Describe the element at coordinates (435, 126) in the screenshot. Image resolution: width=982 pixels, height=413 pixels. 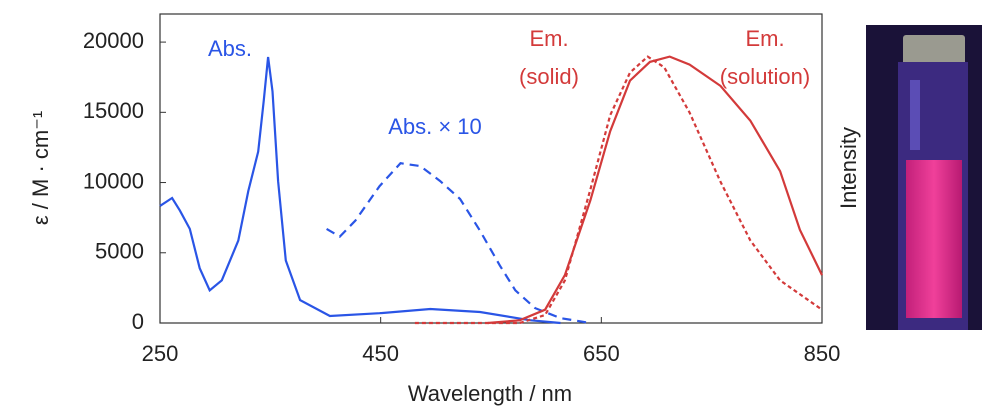
I see `annotation: Abs. × 10` at that location.